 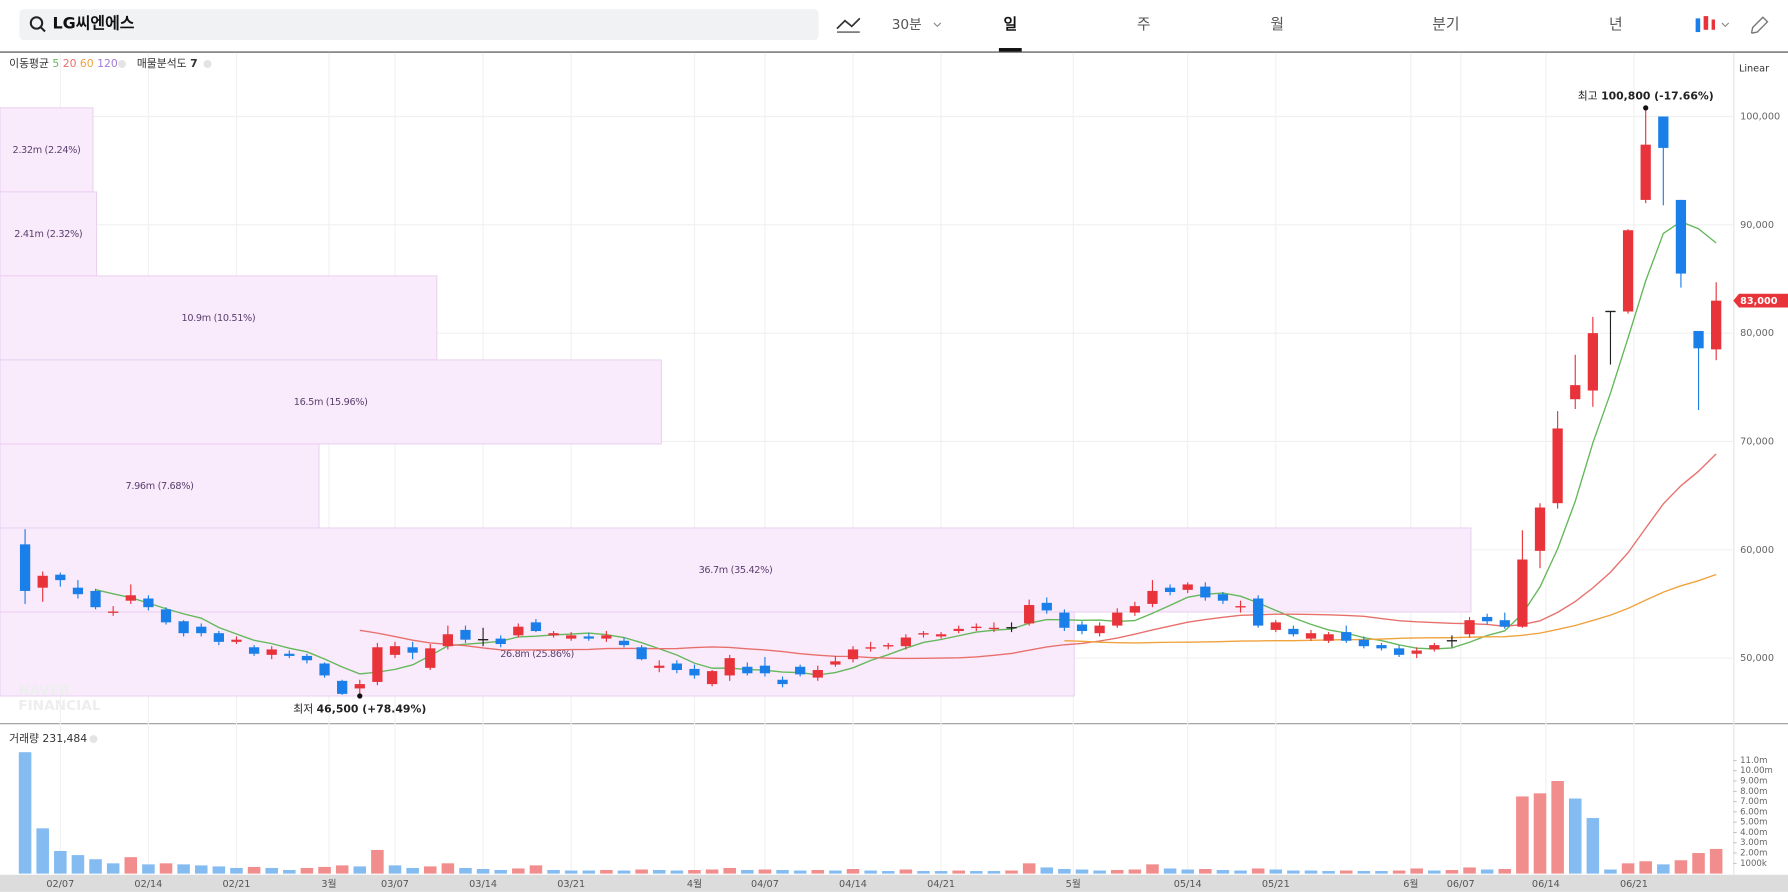 What do you see at coordinates (907, 25) in the screenshot?
I see `interval-select: 30분` at bounding box center [907, 25].